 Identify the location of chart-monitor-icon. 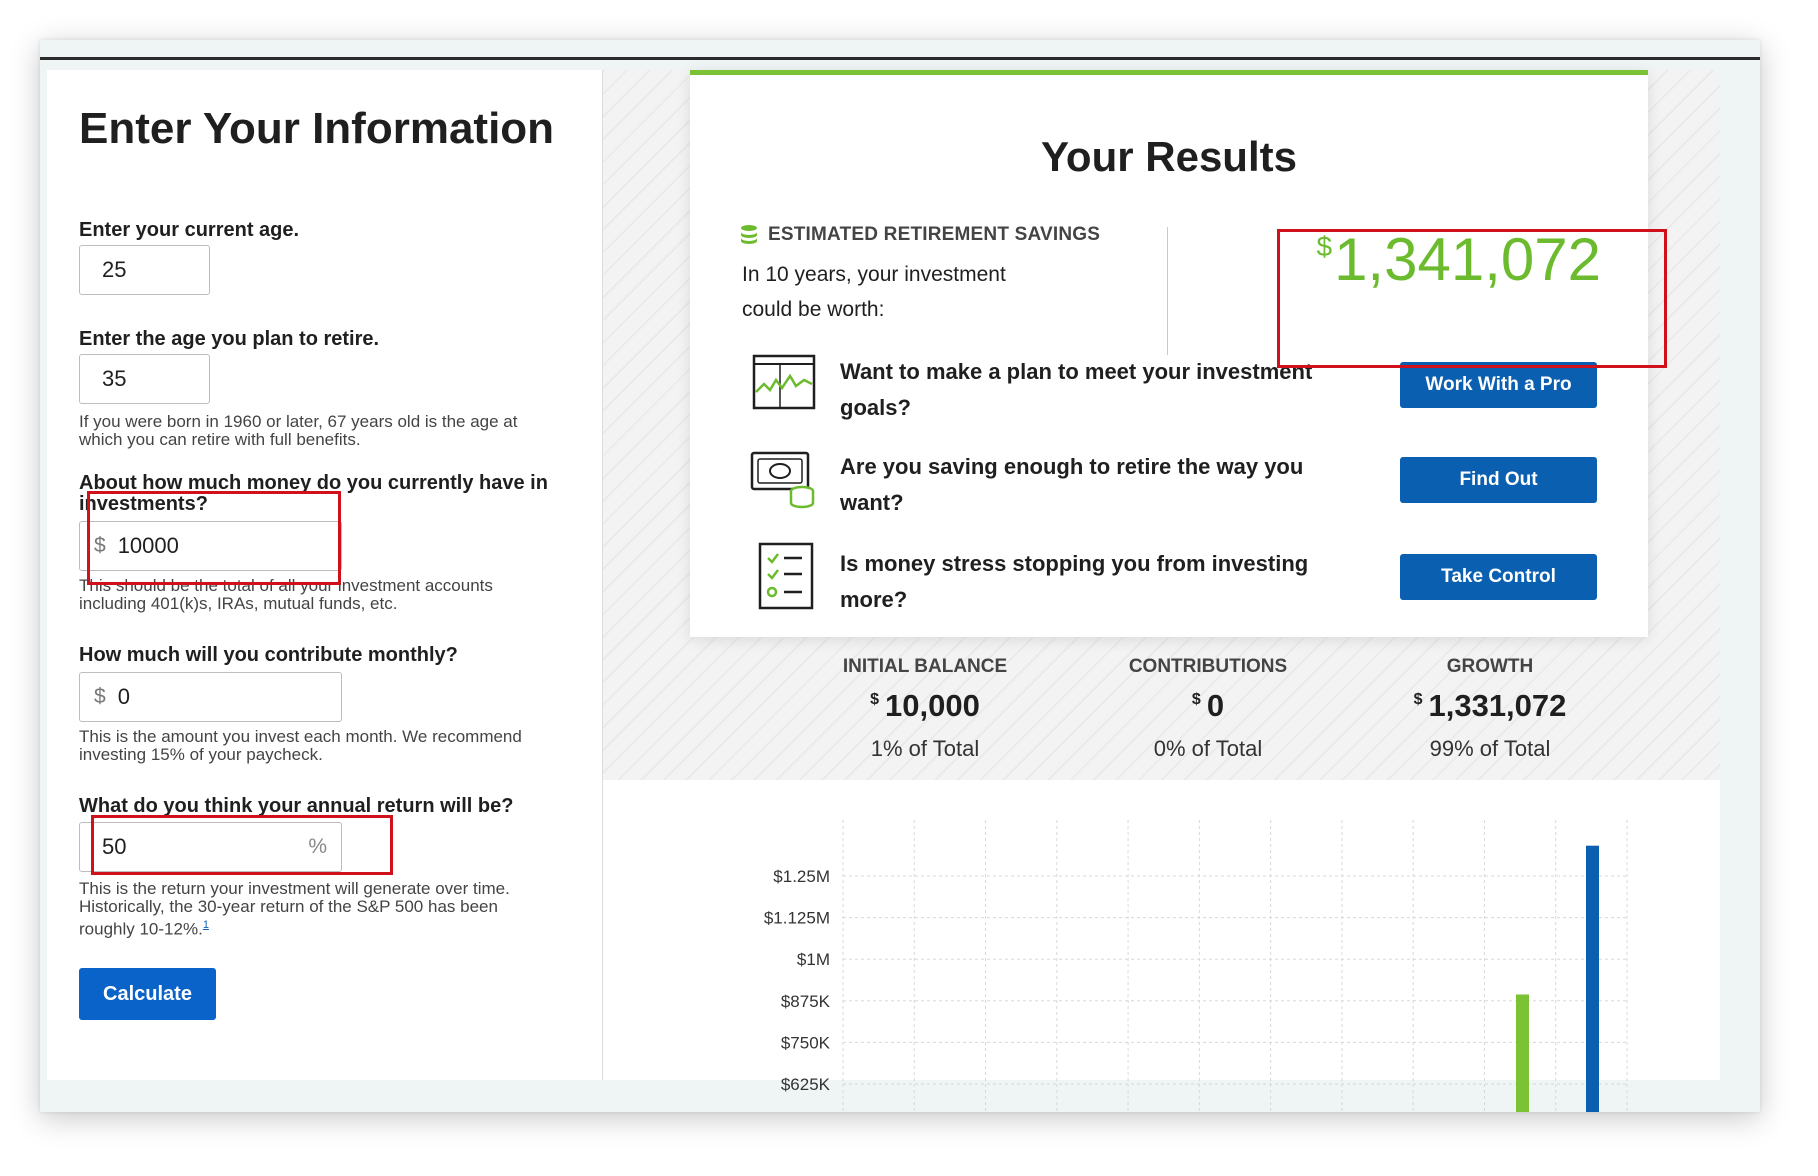
(784, 382).